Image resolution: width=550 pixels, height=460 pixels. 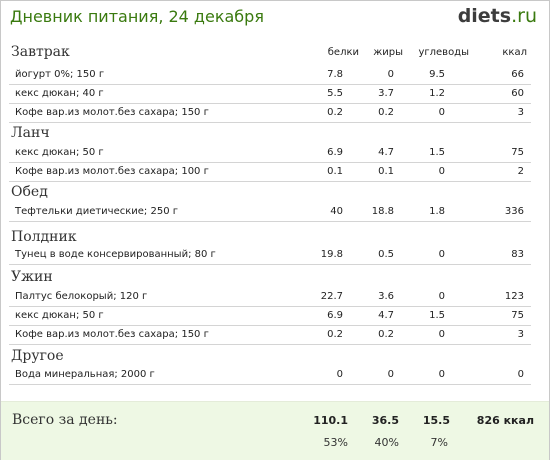 What do you see at coordinates (336, 211) in the screenshot?
I see `protein-value: 40` at bounding box center [336, 211].